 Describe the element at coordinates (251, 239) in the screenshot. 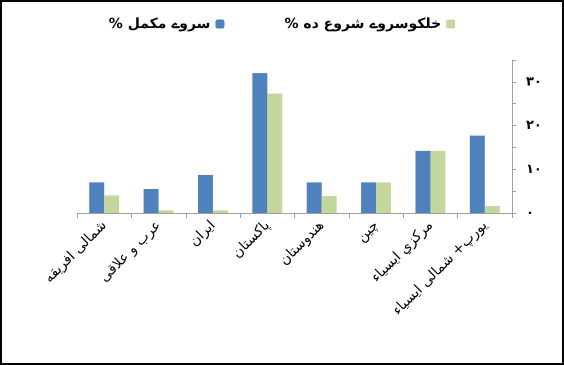

I see `x-tick-label: پاکستان` at that location.